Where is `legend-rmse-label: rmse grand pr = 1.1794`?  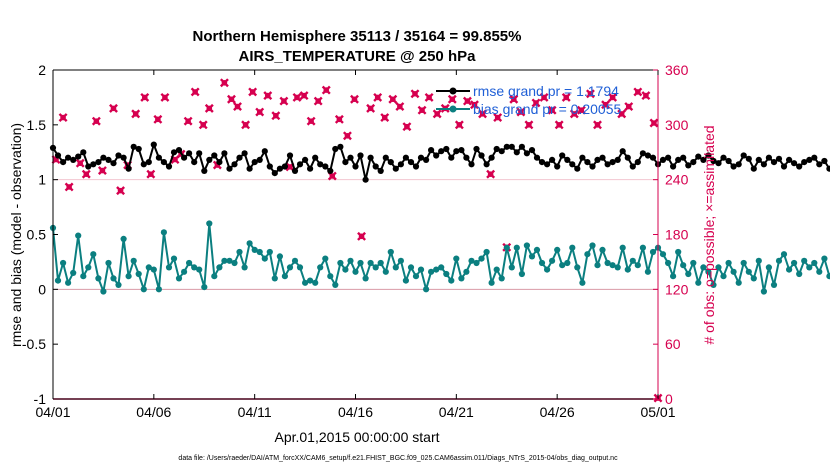
legend-rmse-label: rmse grand pr = 1.1794 is located at coordinates (546, 91).